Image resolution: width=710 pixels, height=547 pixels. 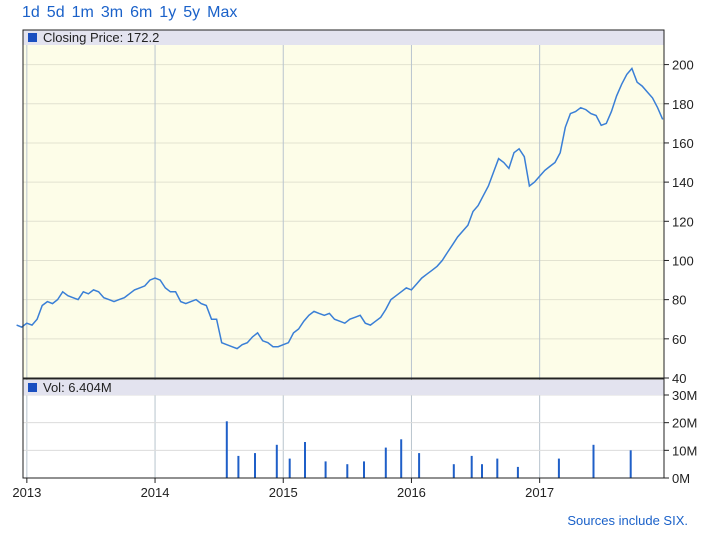 I want to click on range-link-5d: 5d, so click(x=55, y=12).